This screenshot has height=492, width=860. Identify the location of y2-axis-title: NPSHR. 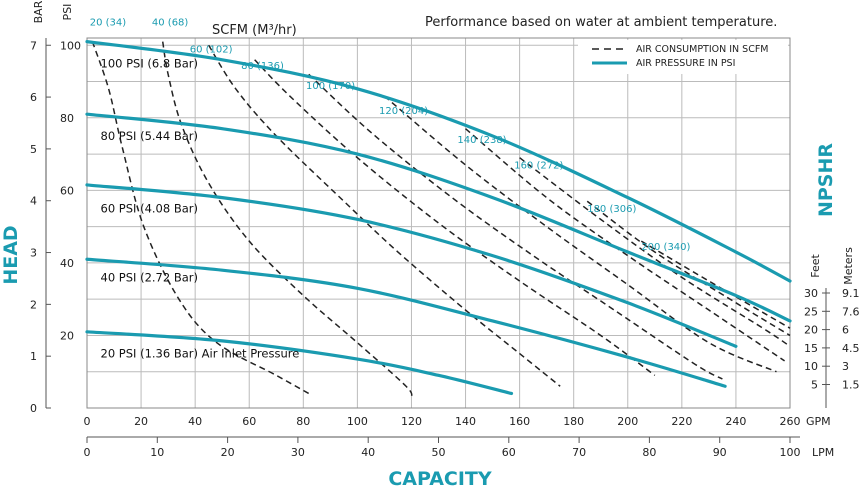
(826, 180).